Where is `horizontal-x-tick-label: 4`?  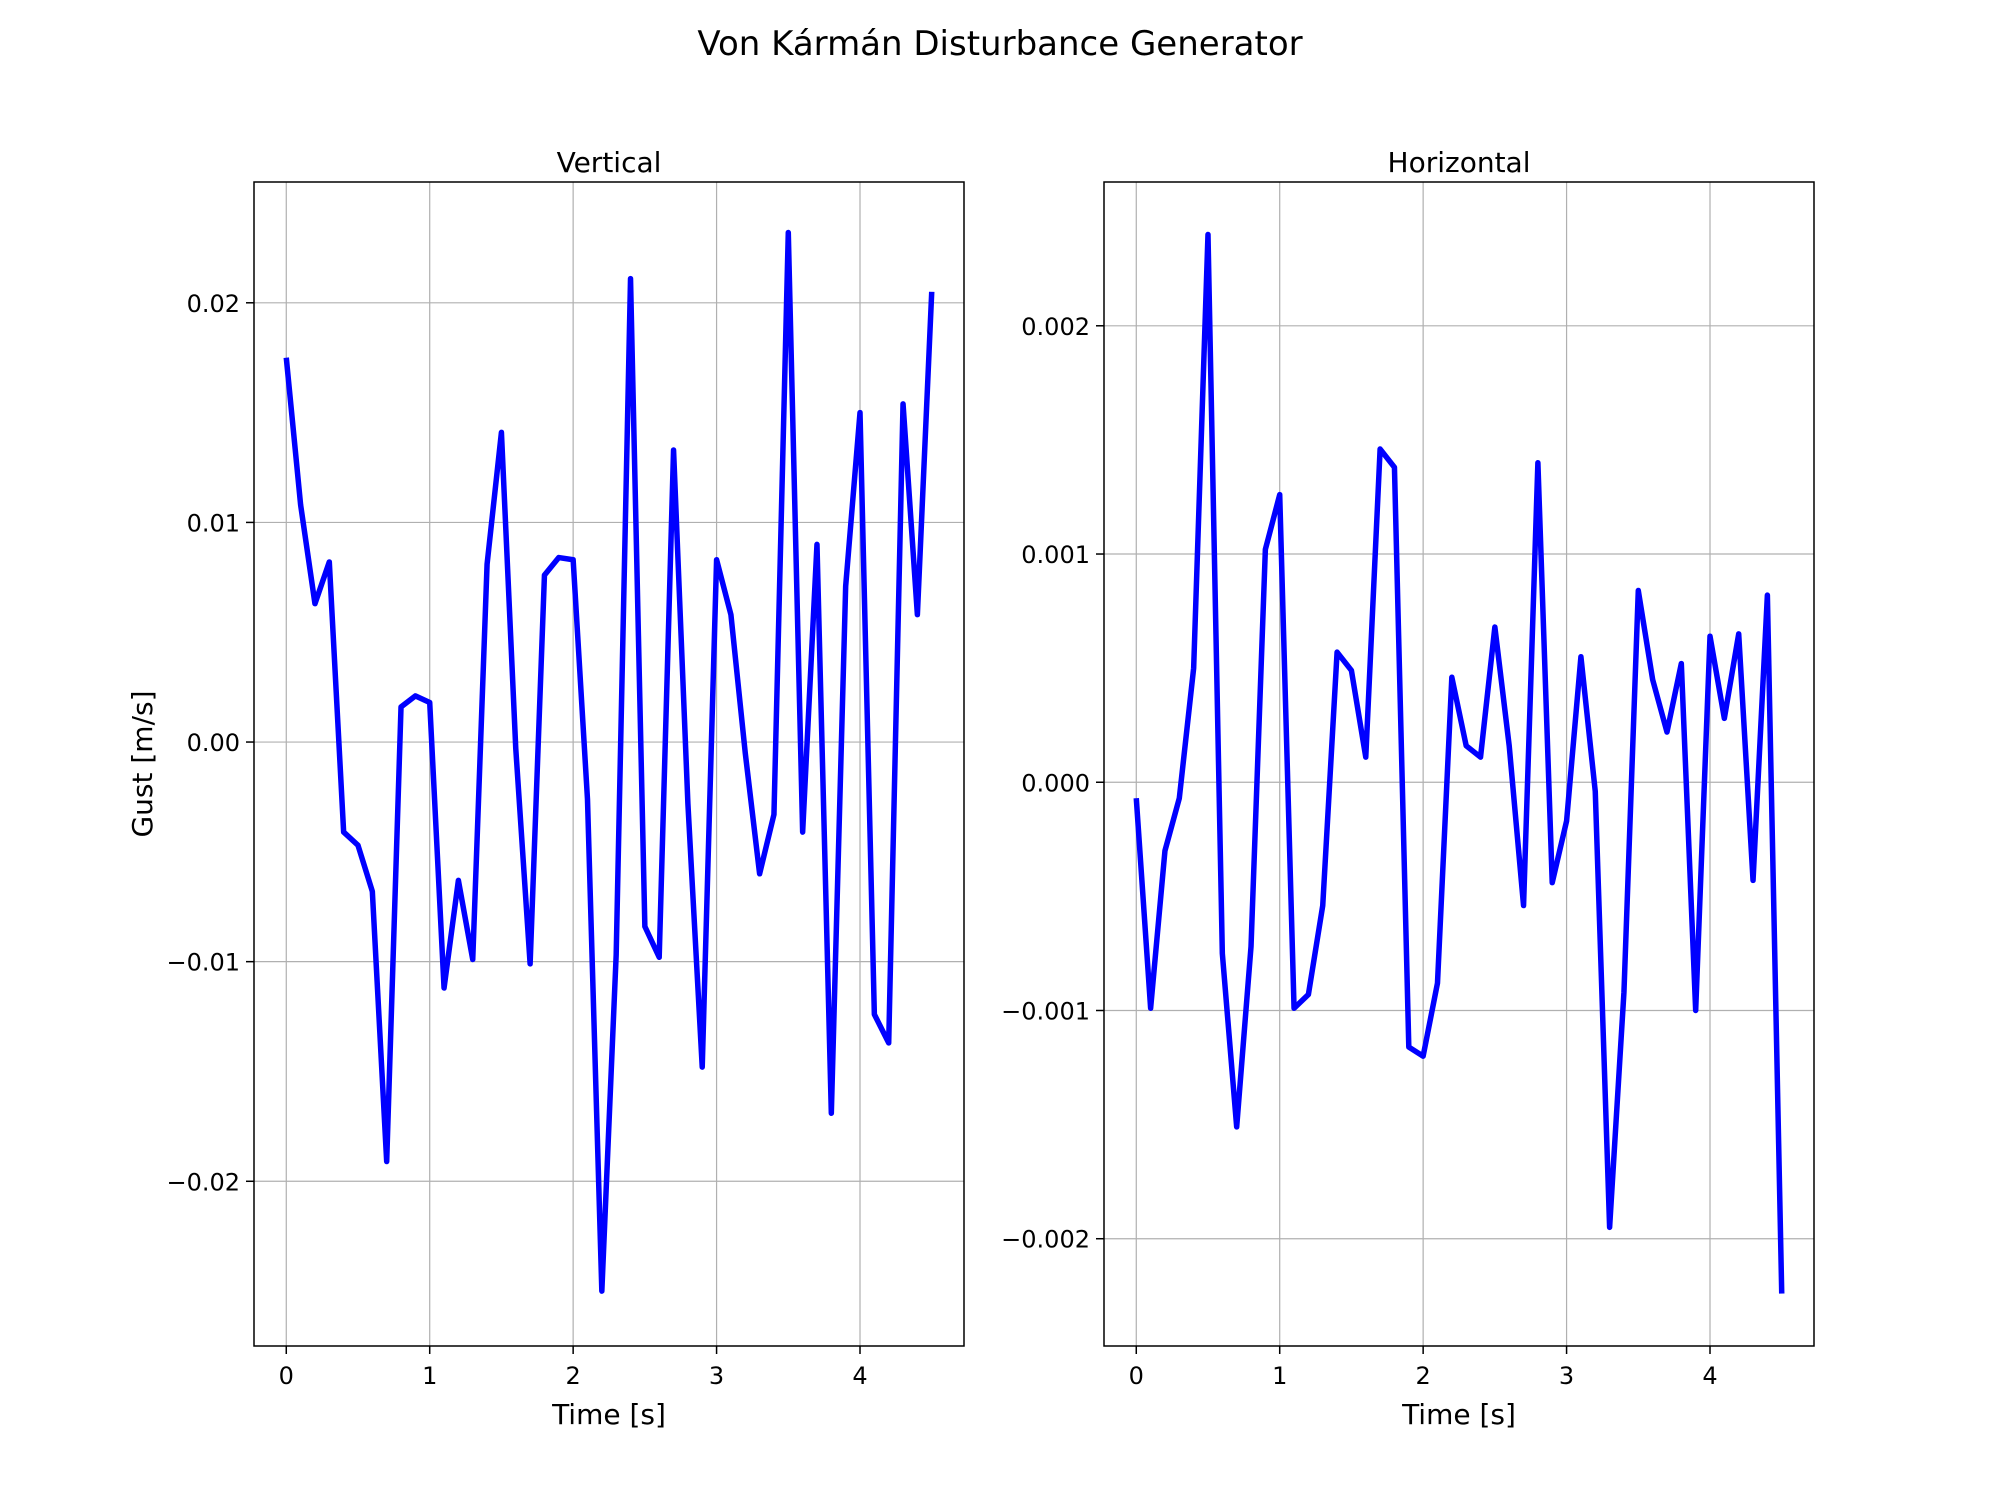
horizontal-x-tick-label: 4 is located at coordinates (1709, 1376).